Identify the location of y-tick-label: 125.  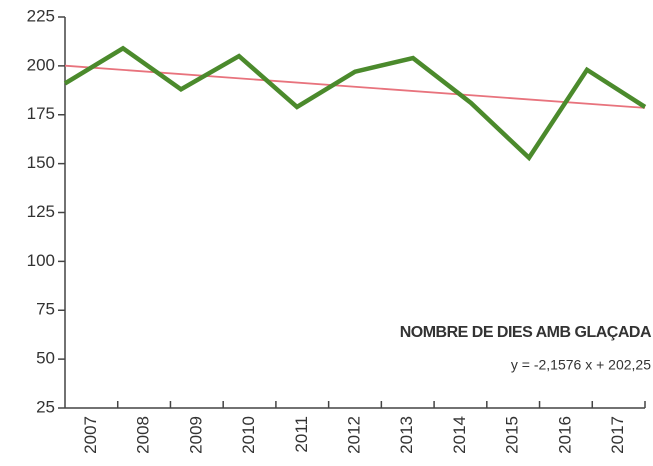
(41, 211).